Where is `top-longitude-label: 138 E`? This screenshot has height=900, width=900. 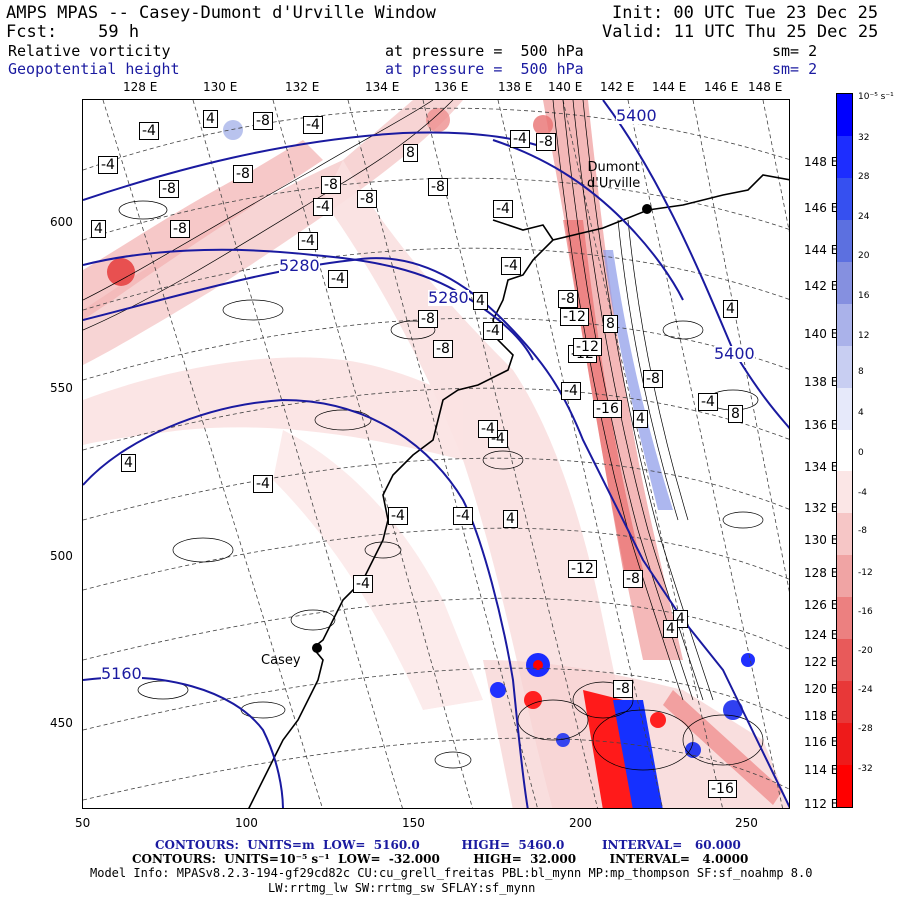
top-longitude-label: 138 E is located at coordinates (515, 87).